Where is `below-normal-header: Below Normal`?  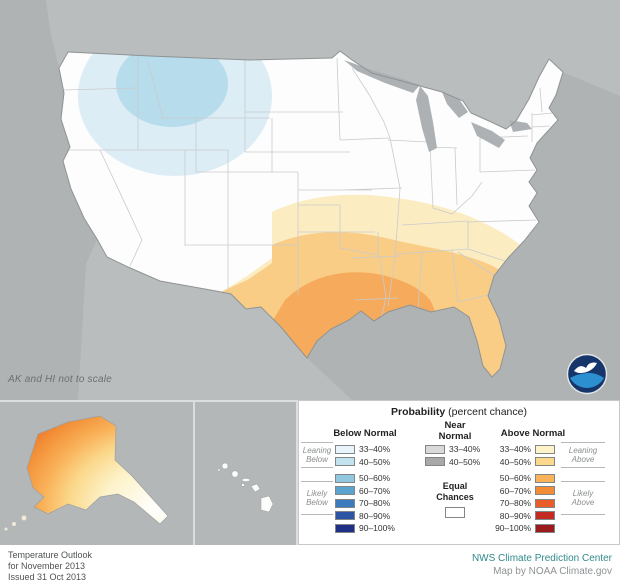 below-normal-header: Below Normal is located at coordinates (365, 433).